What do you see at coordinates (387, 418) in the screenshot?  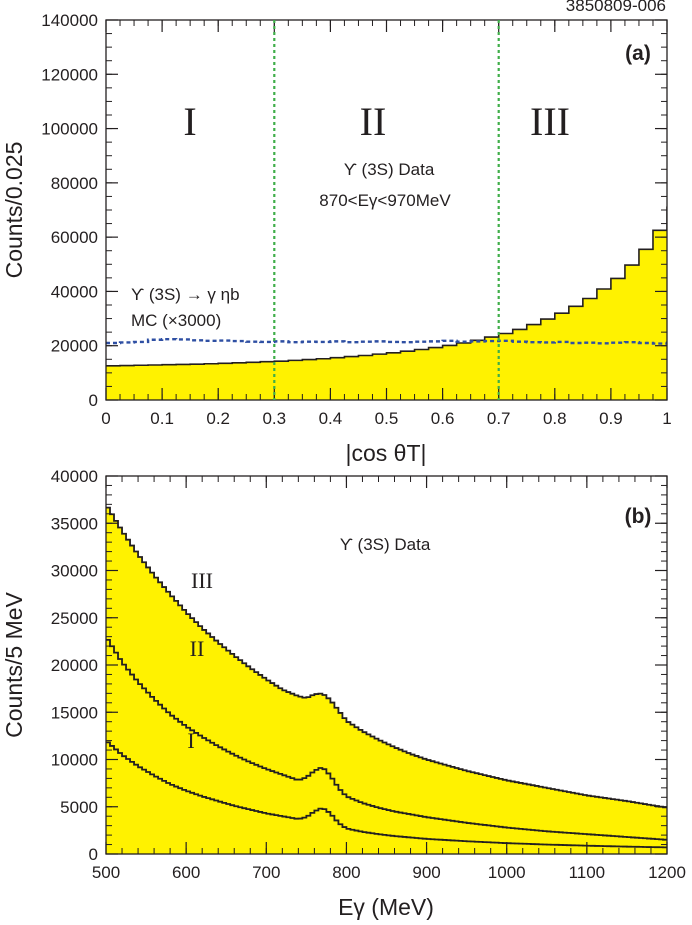 I see `x-tick-label: 0.5` at bounding box center [387, 418].